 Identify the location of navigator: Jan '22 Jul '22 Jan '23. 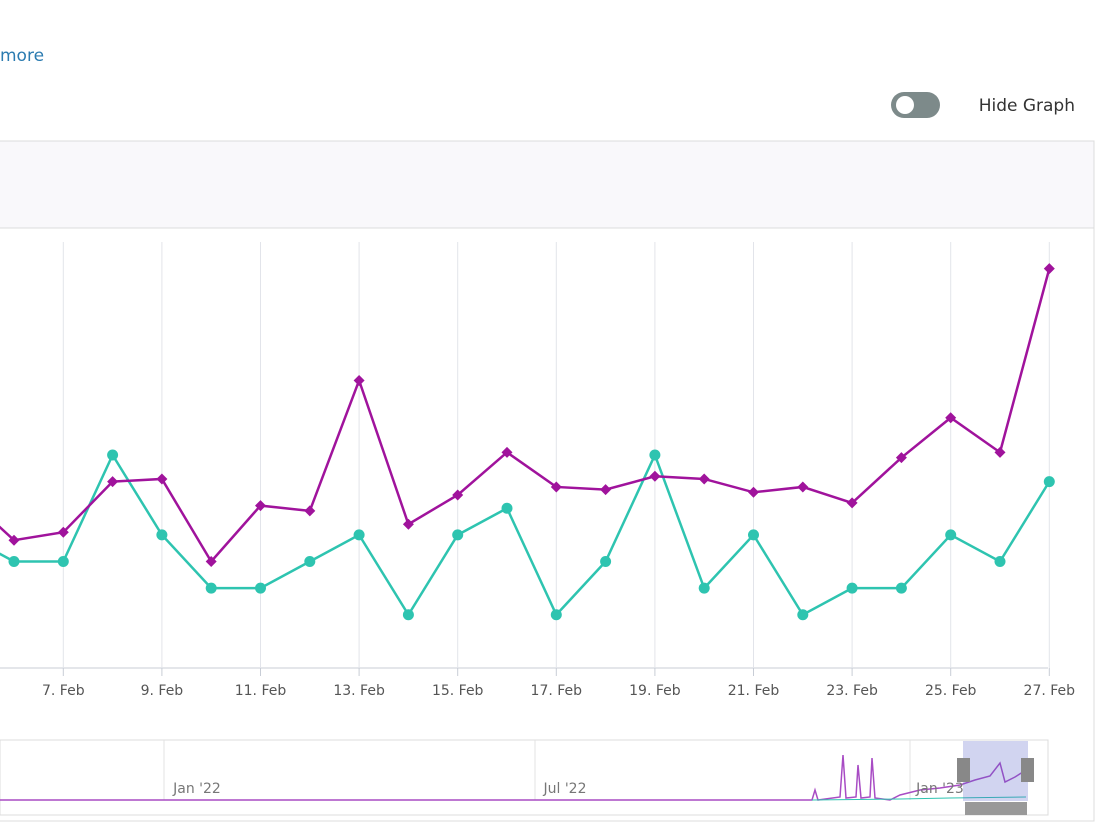
(524, 777).